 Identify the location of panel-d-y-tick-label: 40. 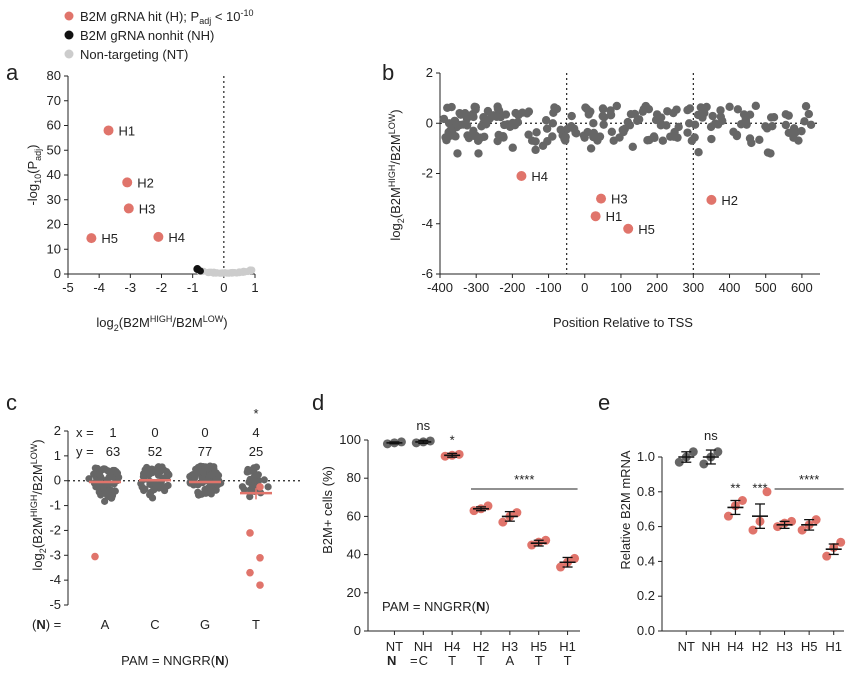
(354, 554).